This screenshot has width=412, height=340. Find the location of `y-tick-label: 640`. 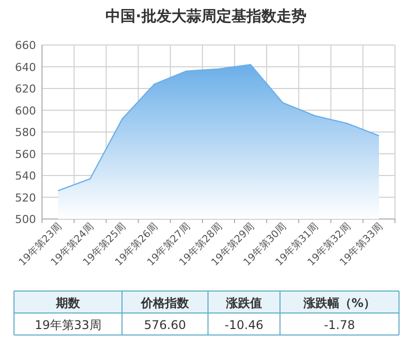

y-tick-label: 640 is located at coordinates (25, 67).